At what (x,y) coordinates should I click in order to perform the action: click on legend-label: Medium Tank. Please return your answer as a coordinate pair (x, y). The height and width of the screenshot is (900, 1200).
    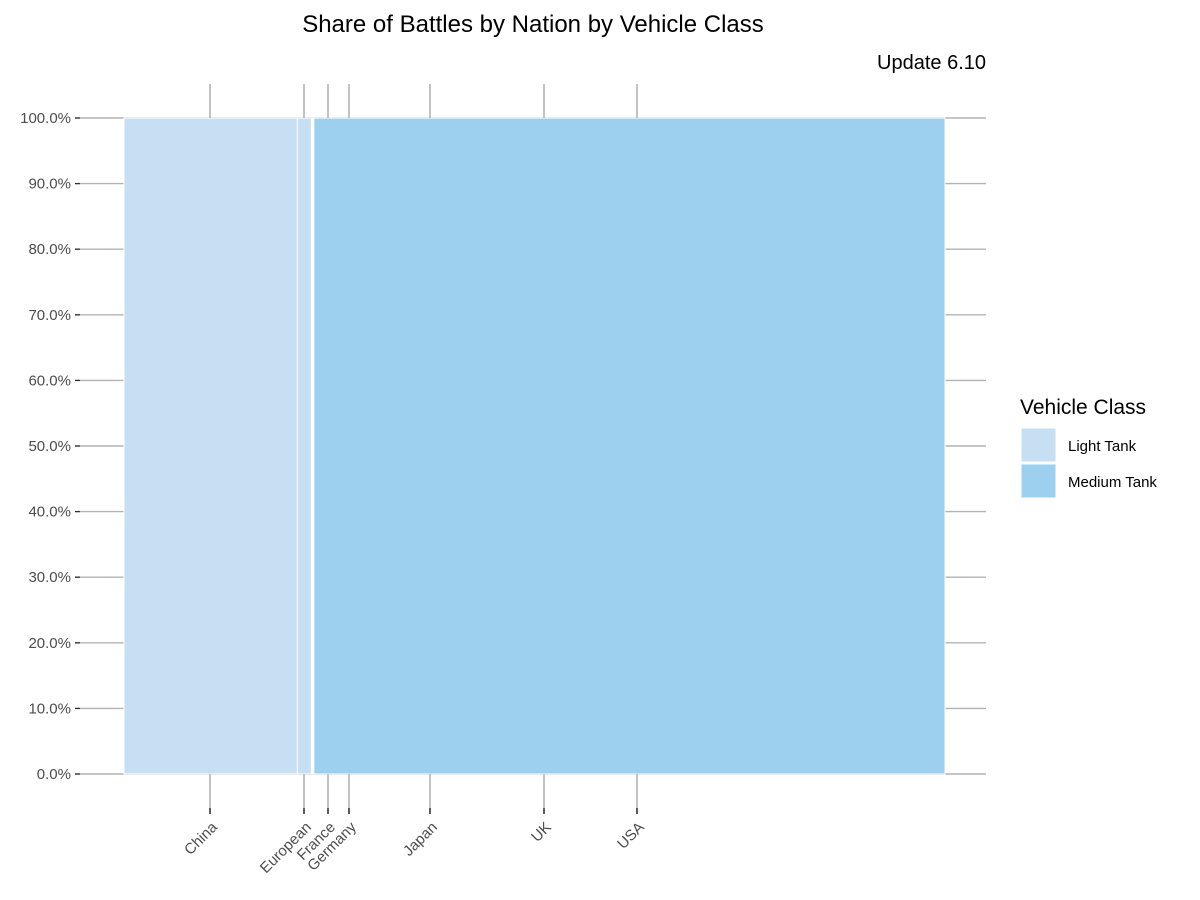
    Looking at the image, I should click on (1112, 482).